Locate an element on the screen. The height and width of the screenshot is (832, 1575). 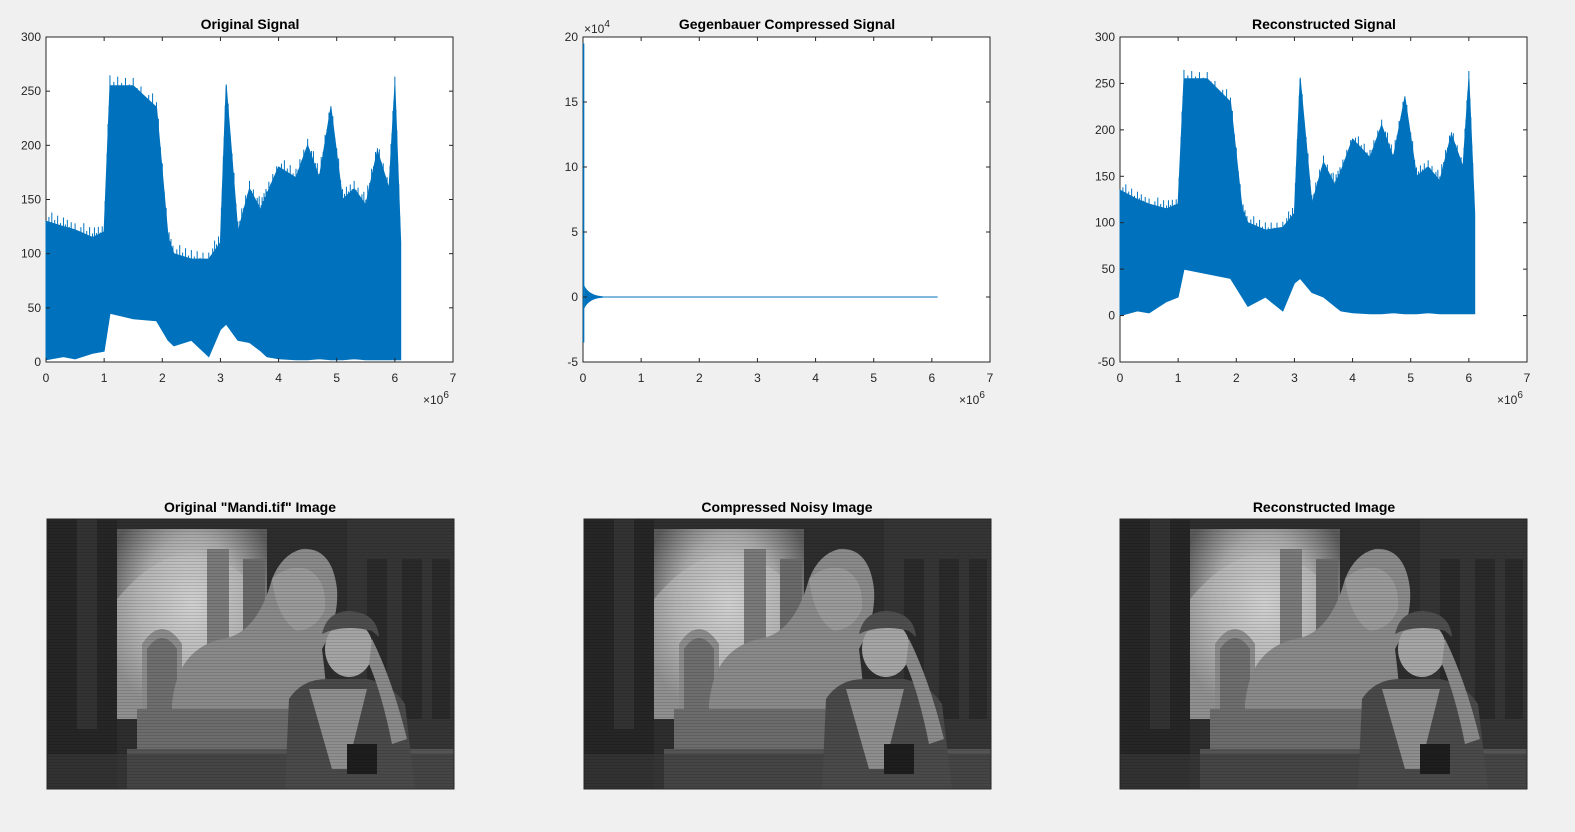
y-tick-label: 20 is located at coordinates (572, 37).